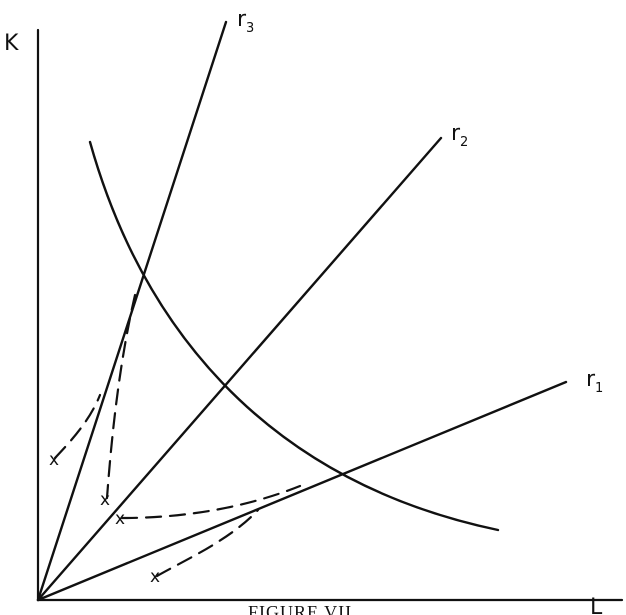 This screenshot has width=626, height=615. What do you see at coordinates (596, 605) in the screenshot?
I see `l-axis-label: L` at bounding box center [596, 605].